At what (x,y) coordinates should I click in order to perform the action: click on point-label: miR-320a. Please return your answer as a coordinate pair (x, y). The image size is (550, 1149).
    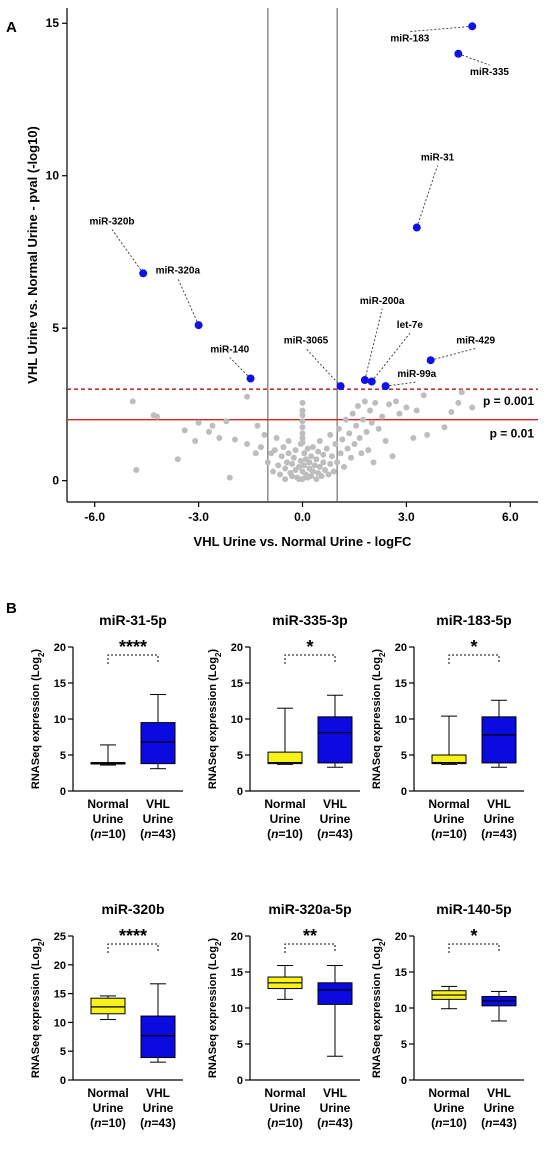
    Looking at the image, I should click on (178, 270).